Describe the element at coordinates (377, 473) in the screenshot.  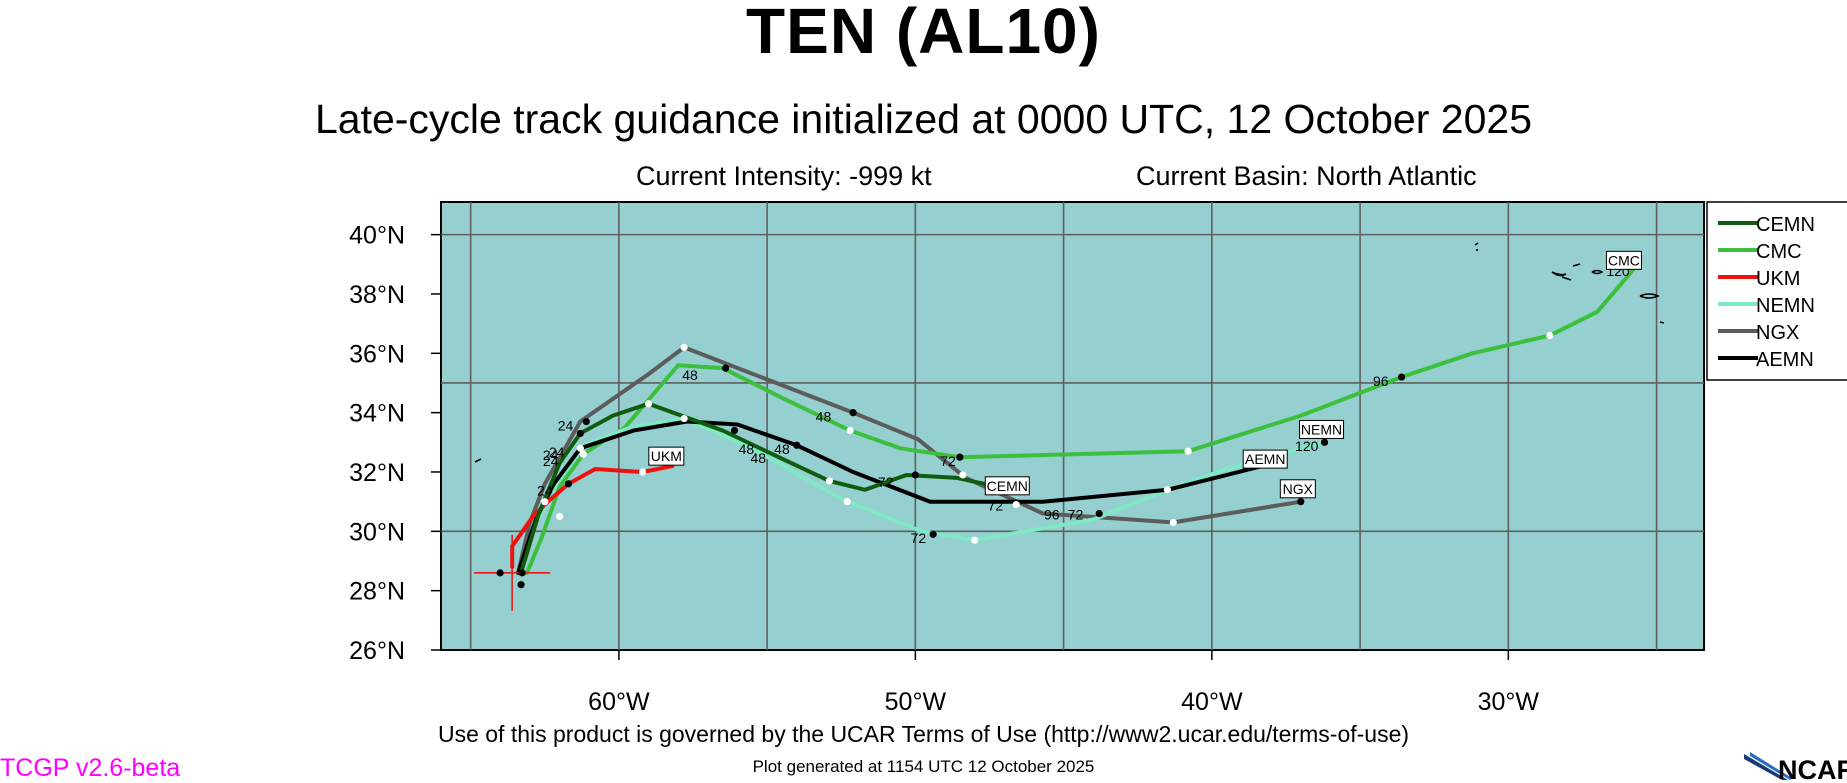
I see `y-tick-label: 32°N` at that location.